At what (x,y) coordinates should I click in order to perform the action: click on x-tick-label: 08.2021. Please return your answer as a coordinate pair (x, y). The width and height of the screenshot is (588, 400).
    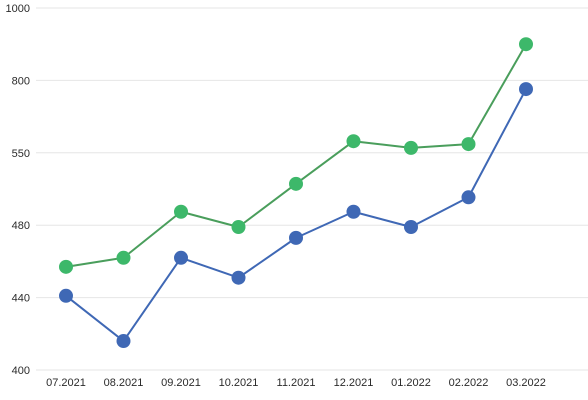
    Looking at the image, I should click on (124, 383).